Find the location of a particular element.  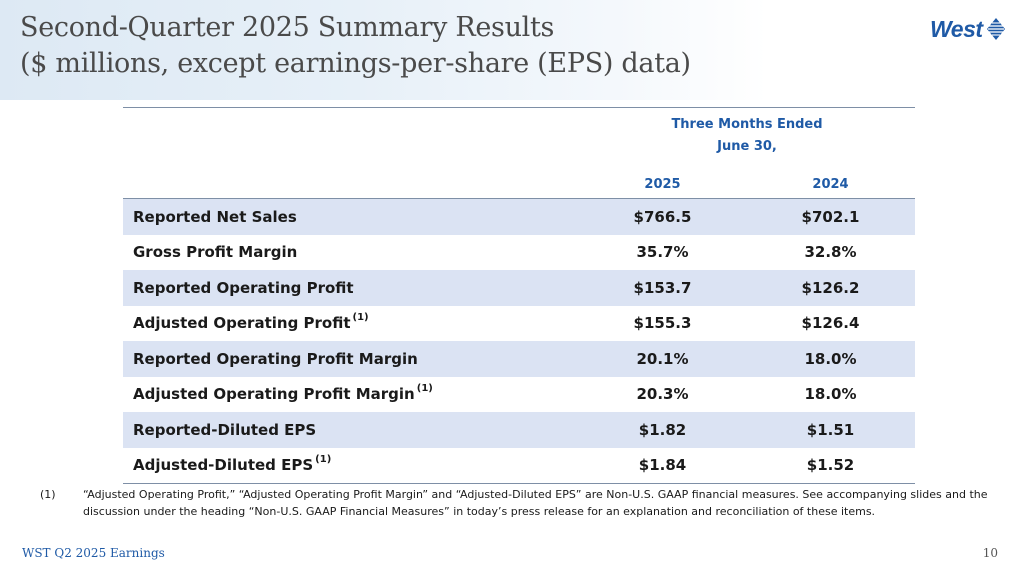

column-header-2025: 2025 is located at coordinates (662, 178).